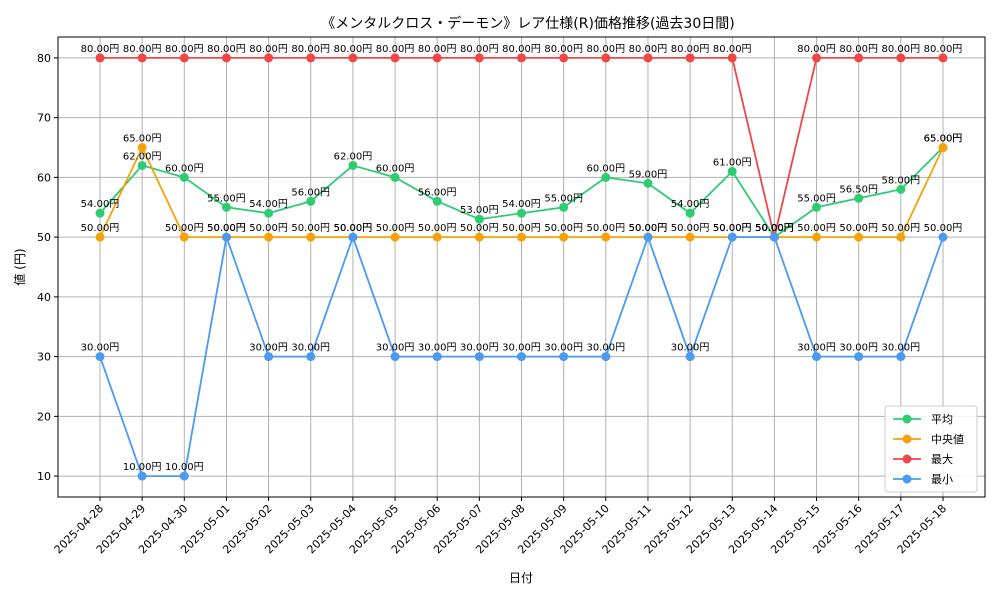 Image resolution: width=1000 pixels, height=600 pixels. What do you see at coordinates (947, 439) in the screenshot?
I see `legend-label: 中央値` at bounding box center [947, 439].